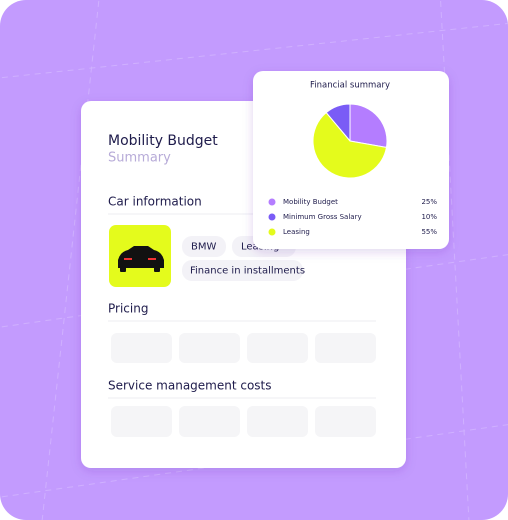 The image size is (508, 520). I want to click on chip-label: BMW, so click(203, 247).